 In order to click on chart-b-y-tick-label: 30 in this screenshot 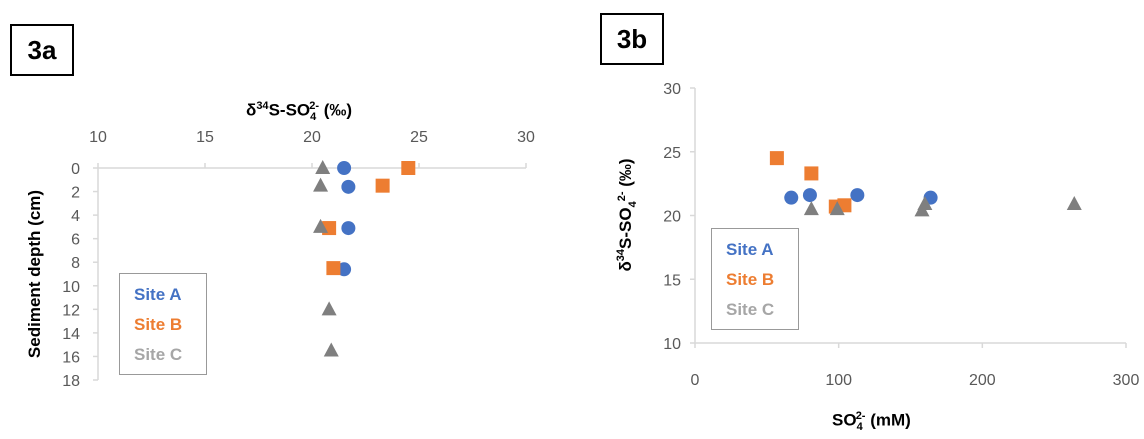, I will do `click(672, 89)`.